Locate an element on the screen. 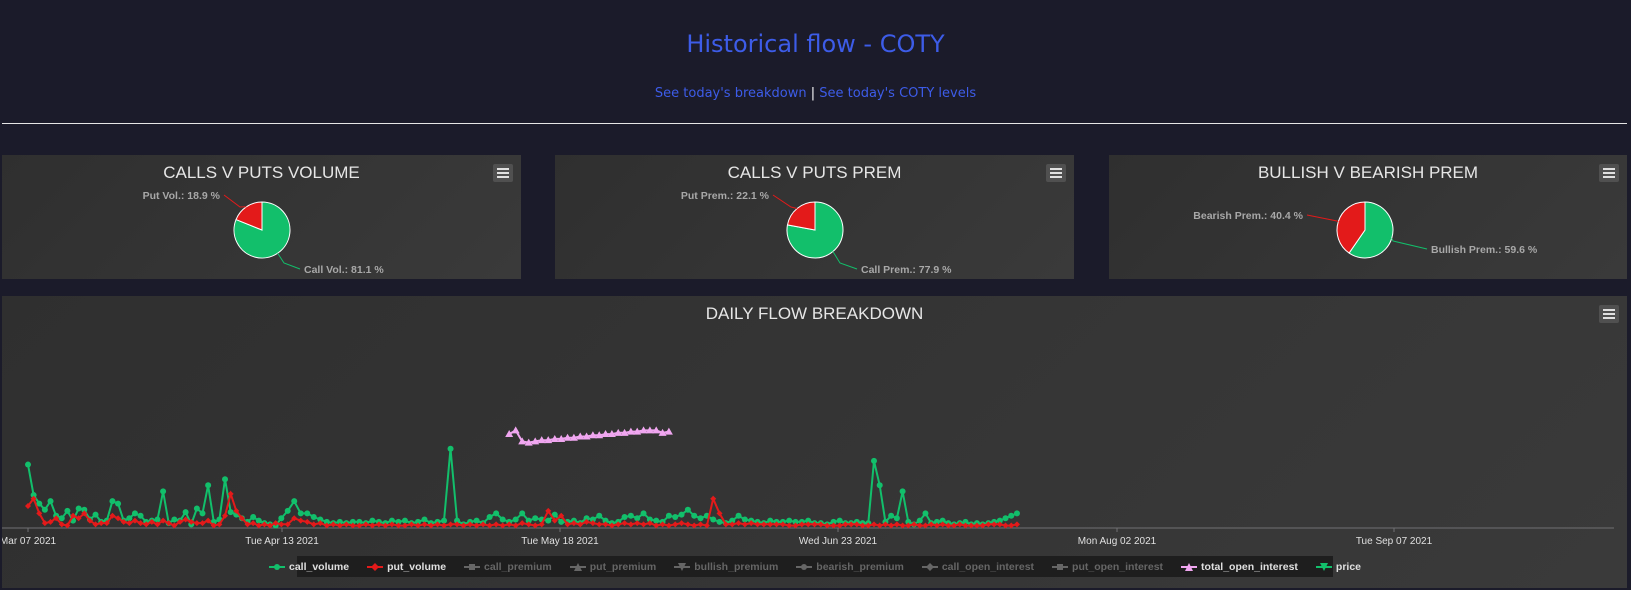  legend-item-price: price is located at coordinates (1338, 567).